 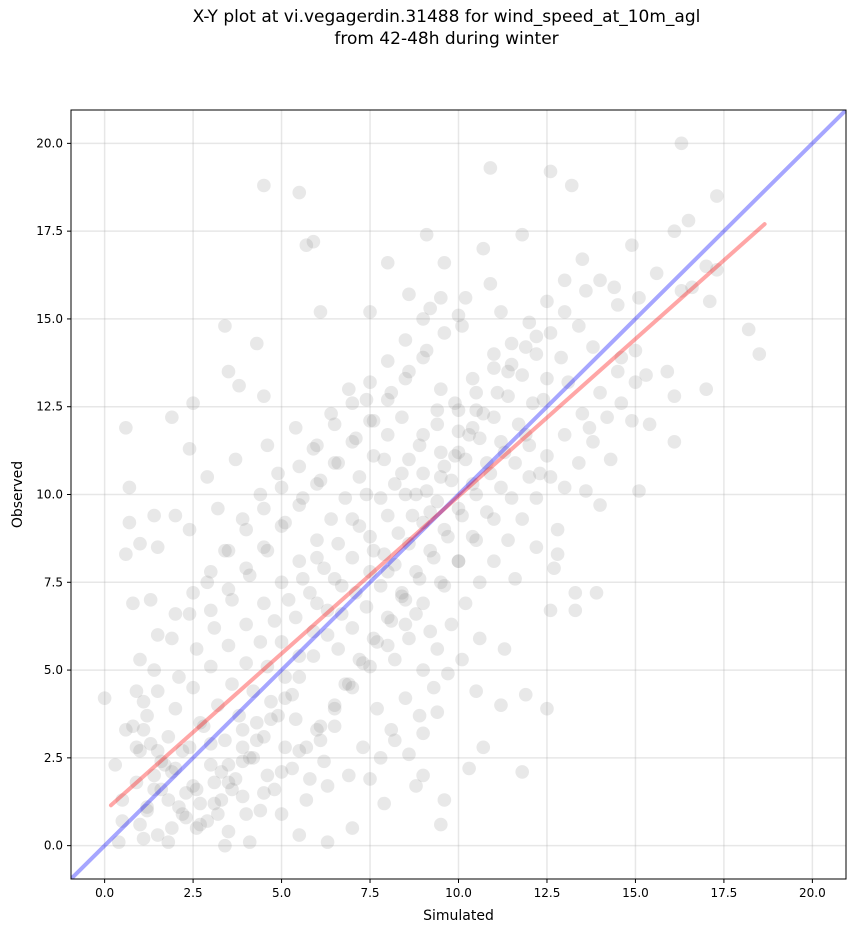 What do you see at coordinates (446, 39) in the screenshot?
I see `chart-title-line-2: from 42-48h during winter` at bounding box center [446, 39].